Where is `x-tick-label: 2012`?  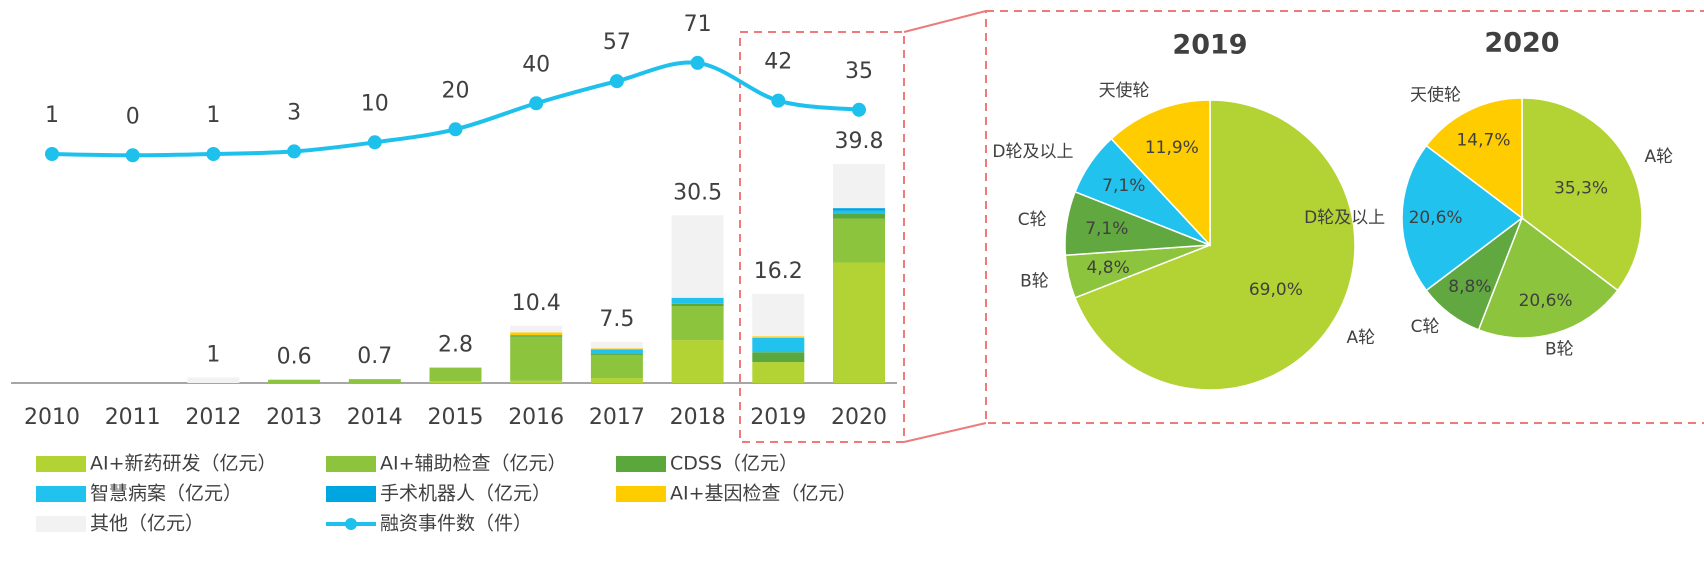
x-tick-label: 2012 is located at coordinates (213, 417).